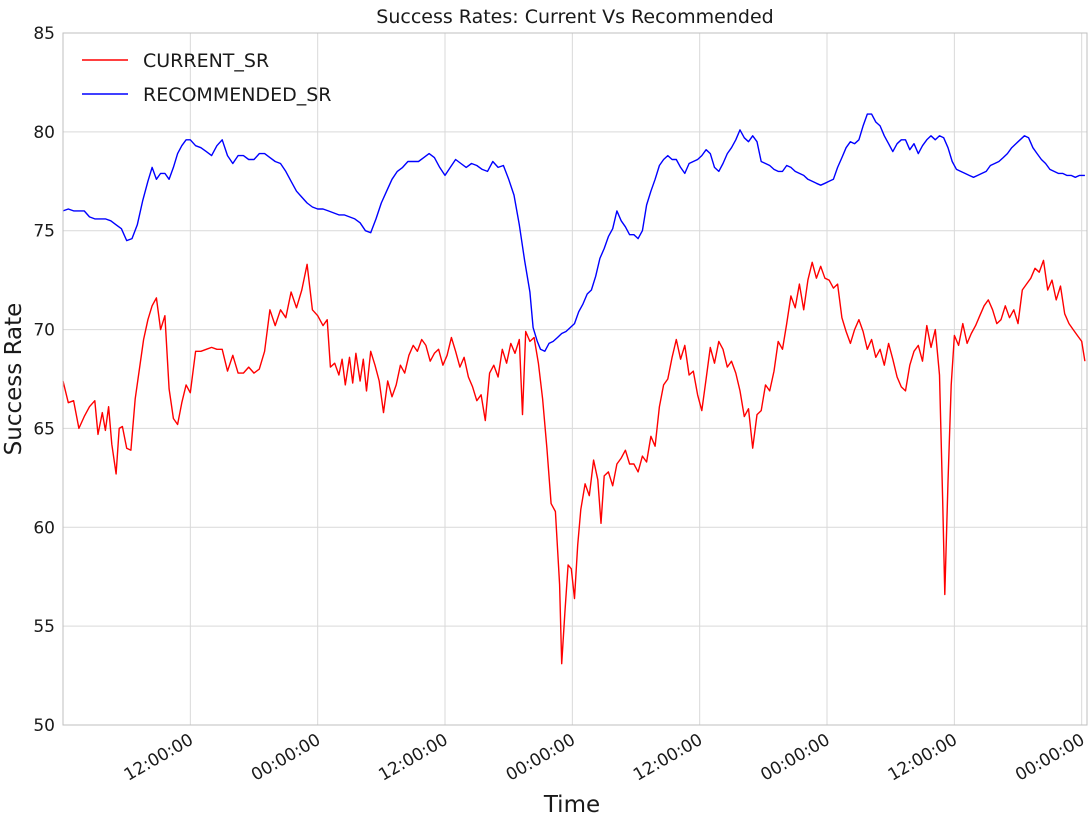 The image size is (1090, 816). I want to click on y-tick-label-3: 65, so click(44, 429).